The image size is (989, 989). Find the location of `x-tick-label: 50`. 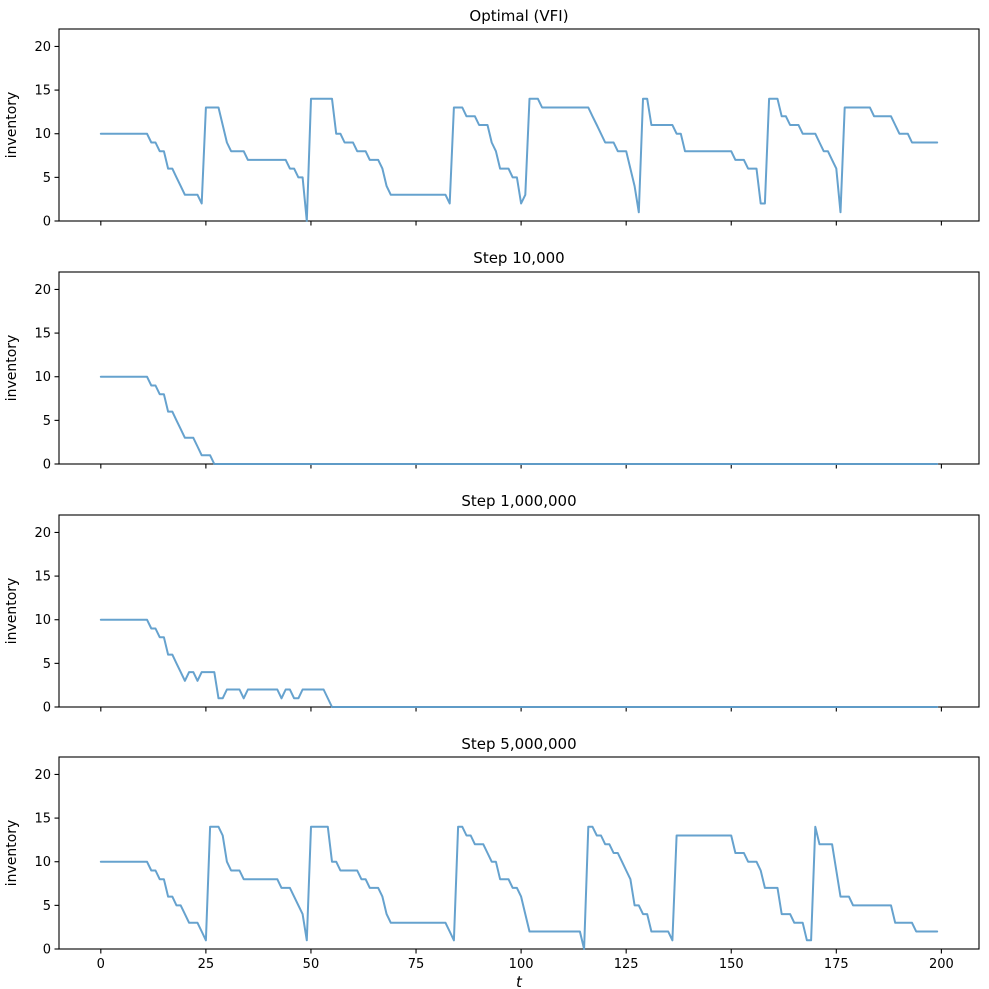

x-tick-label: 50 is located at coordinates (311, 964).